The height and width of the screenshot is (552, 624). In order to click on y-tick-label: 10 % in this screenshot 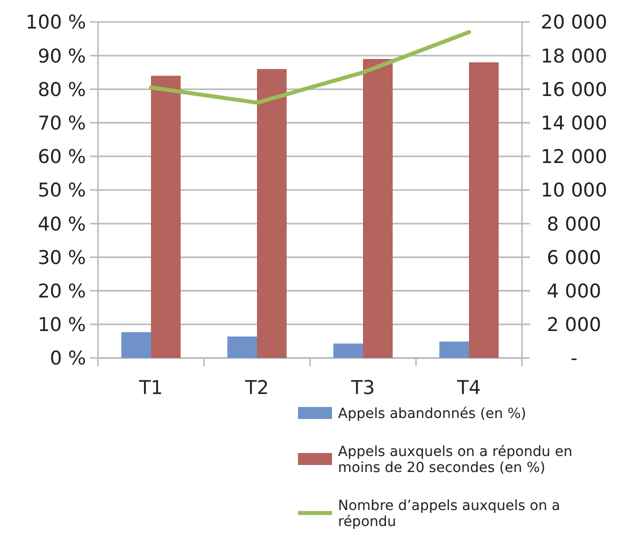, I will do `click(62, 325)`.